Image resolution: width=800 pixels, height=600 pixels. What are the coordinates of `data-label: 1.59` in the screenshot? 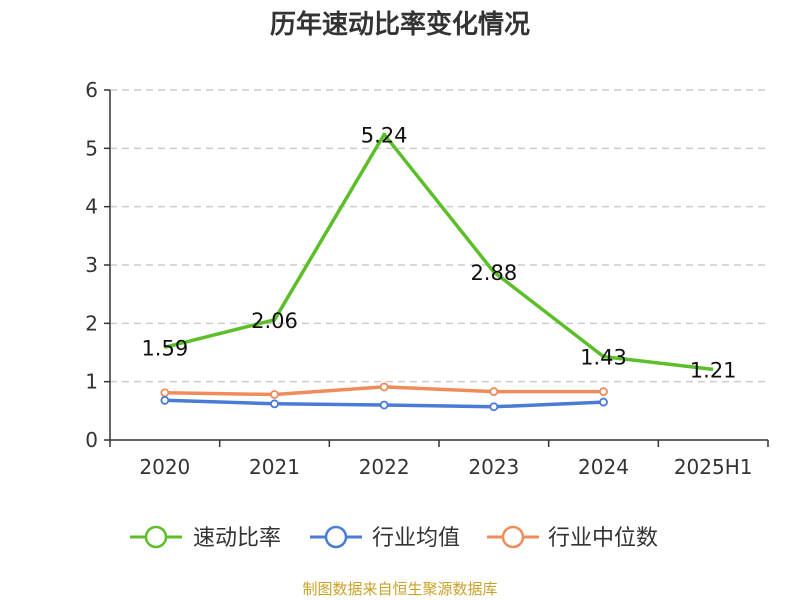 It's located at (164, 348).